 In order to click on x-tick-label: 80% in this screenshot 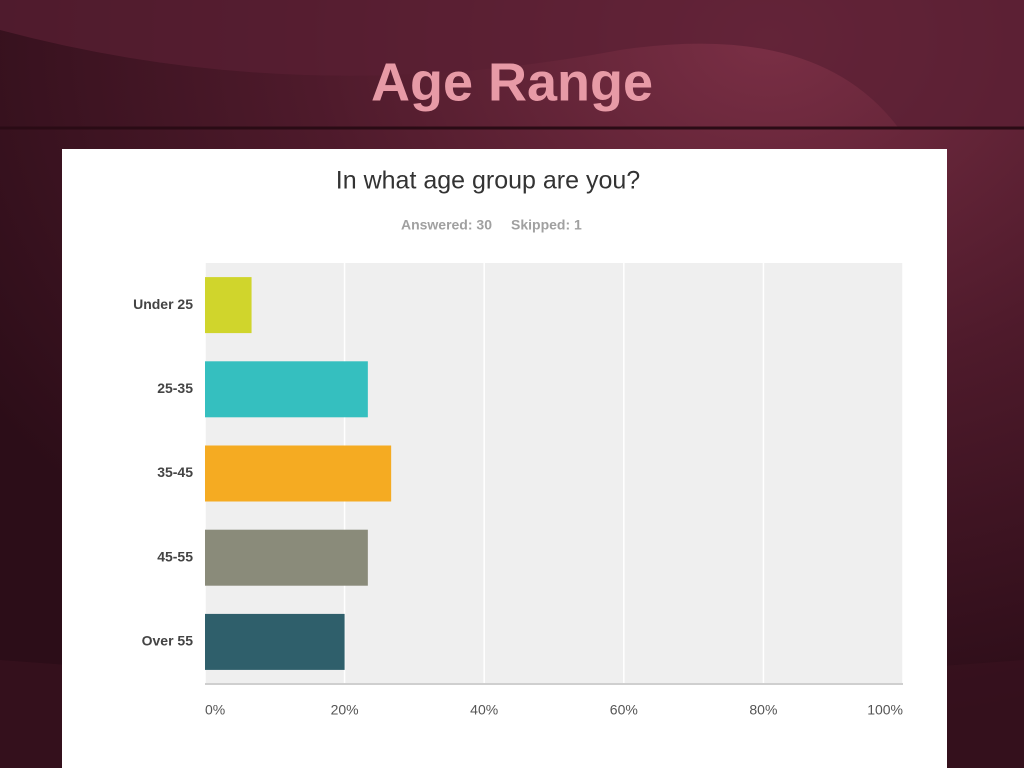, I will do `click(763, 710)`.